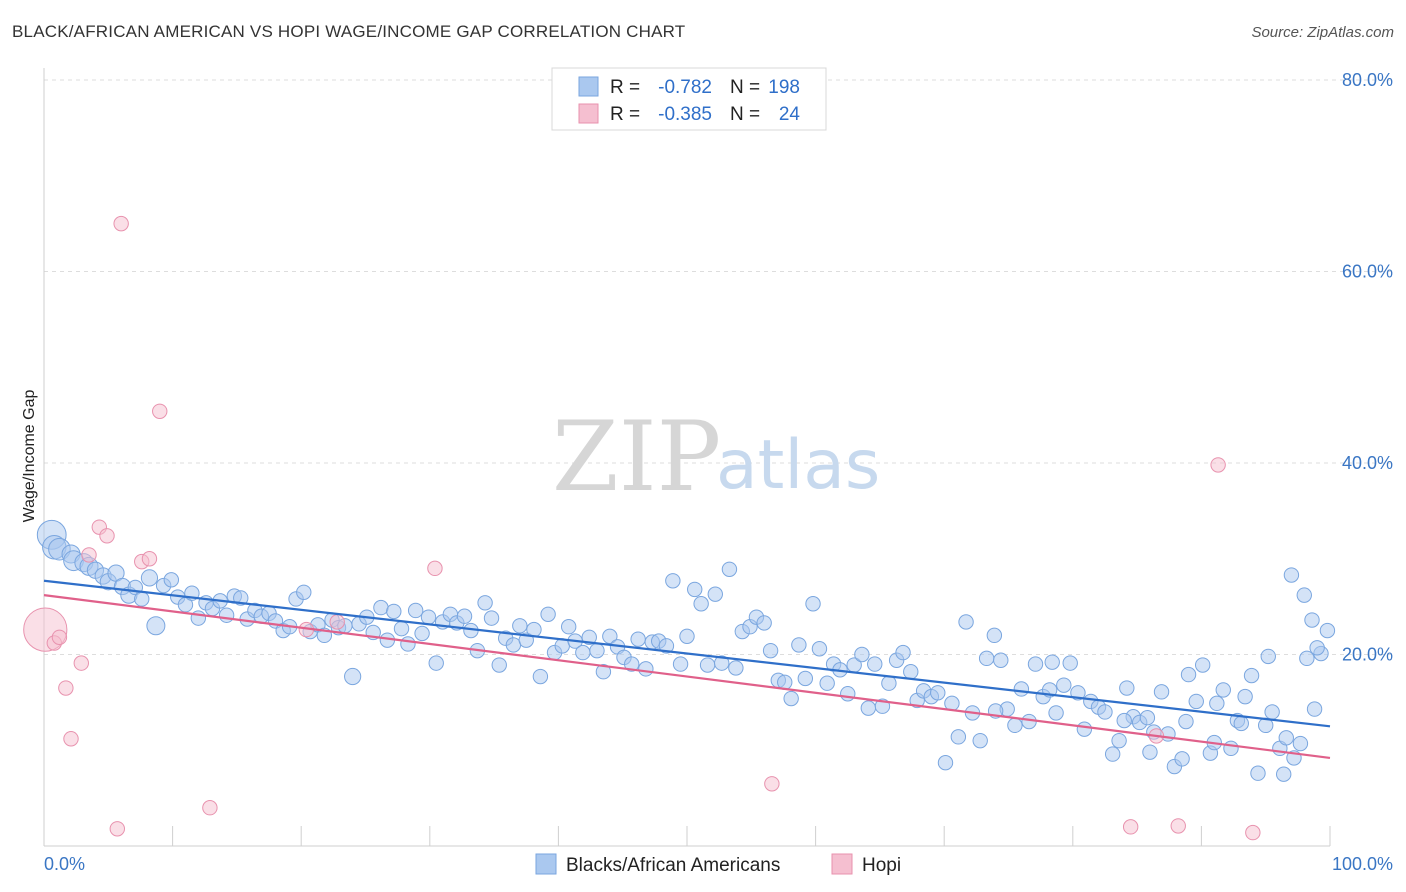 This screenshot has width=1406, height=892. I want to click on watermark-atlas: atlas, so click(798, 465).